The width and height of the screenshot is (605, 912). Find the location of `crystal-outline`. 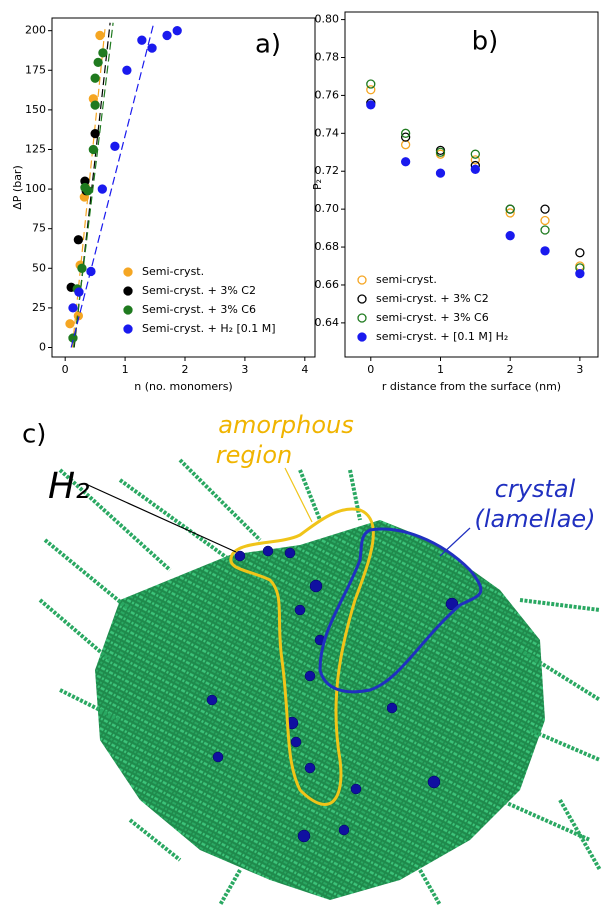

crystal-outline is located at coordinates (400, 610).